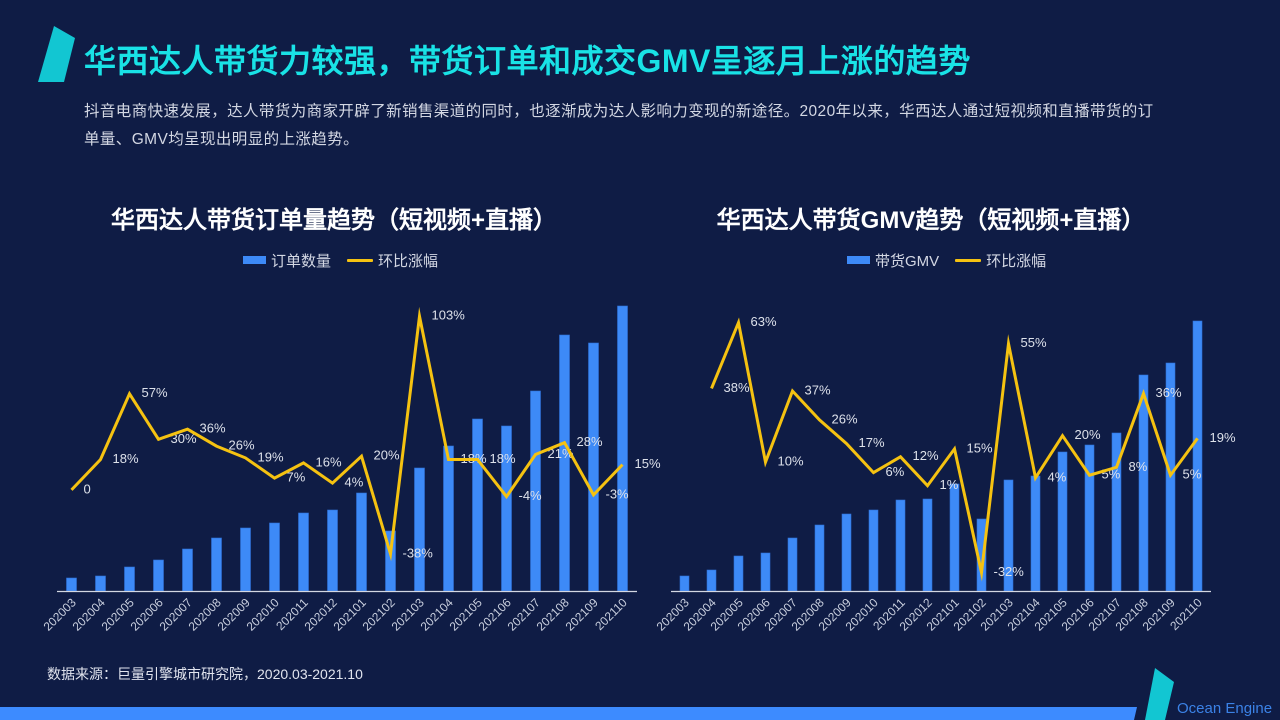 The image size is (1280, 720). What do you see at coordinates (531, 495) in the screenshot?
I see `data-label: -4%` at bounding box center [531, 495].